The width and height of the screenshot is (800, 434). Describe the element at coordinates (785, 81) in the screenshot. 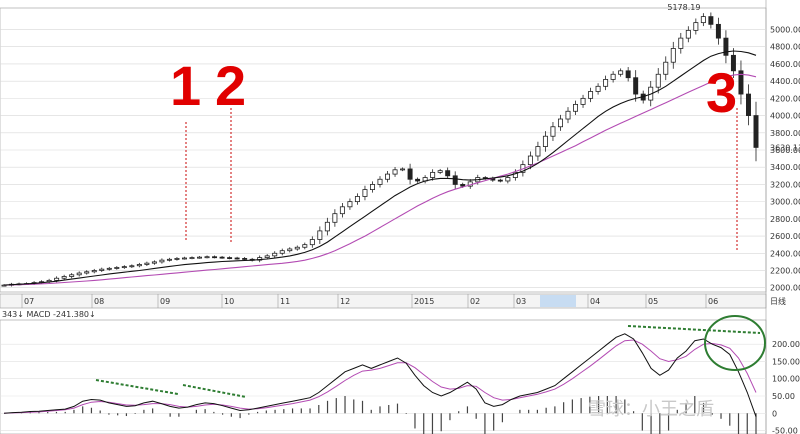

I see `price-tick-label: 4400.00` at that location.